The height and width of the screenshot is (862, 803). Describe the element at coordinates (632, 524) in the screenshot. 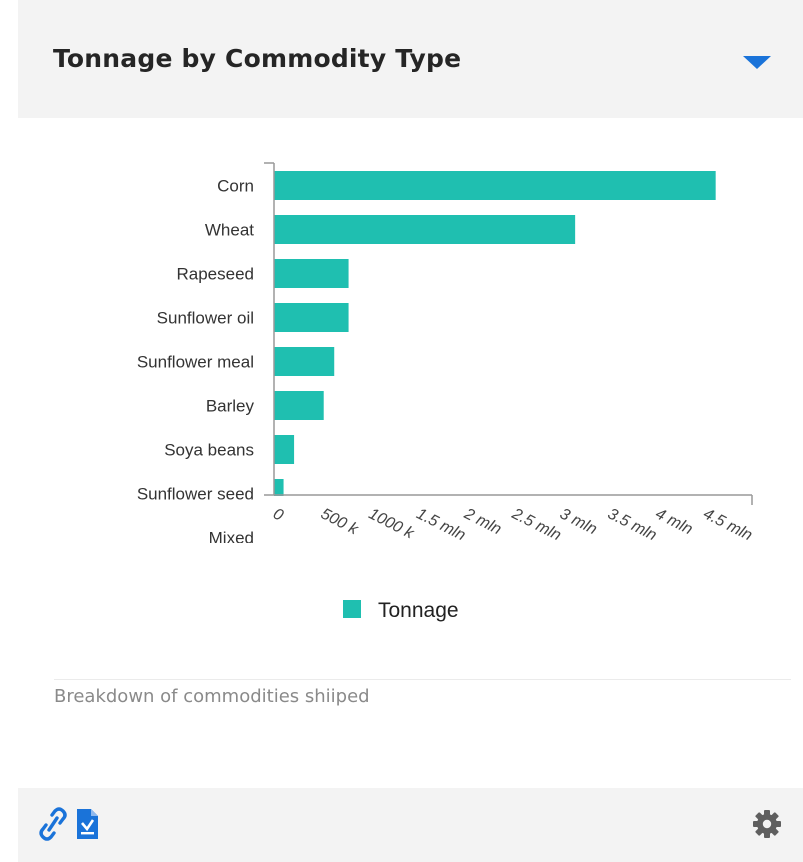

I see `x-tick-label: 3.5 mln` at that location.